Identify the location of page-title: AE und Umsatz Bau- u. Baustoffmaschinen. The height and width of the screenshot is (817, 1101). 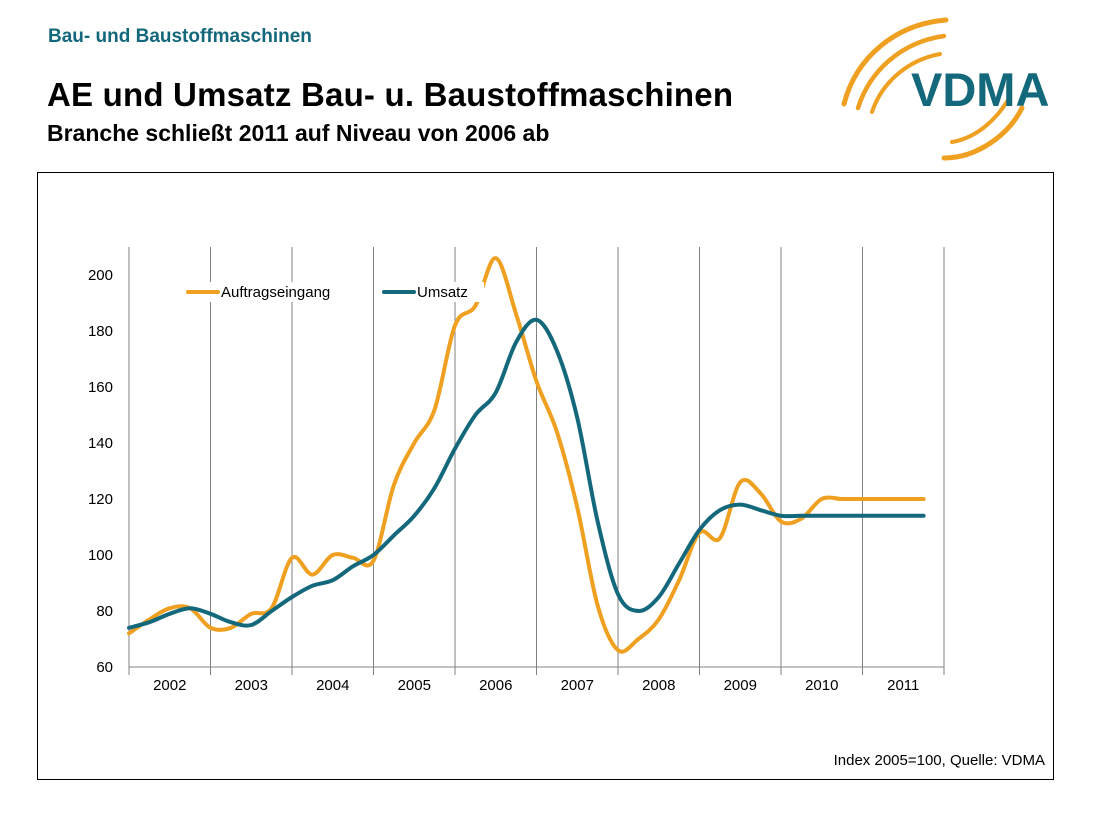
(390, 94).